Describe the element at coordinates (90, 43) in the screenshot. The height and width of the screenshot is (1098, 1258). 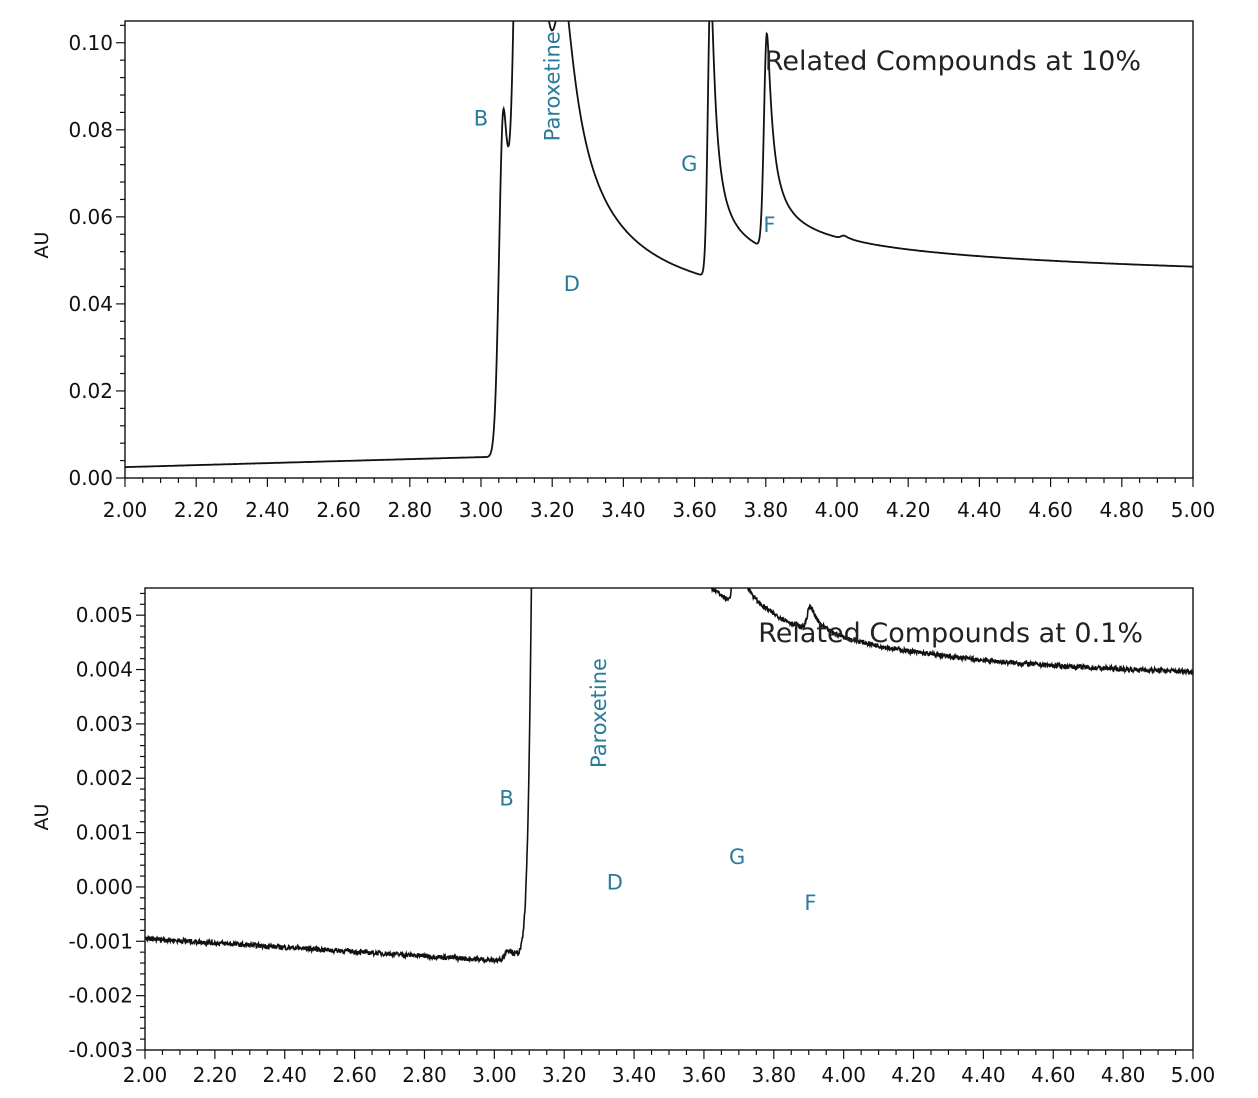
I see `y-tick-label: 0.10` at that location.